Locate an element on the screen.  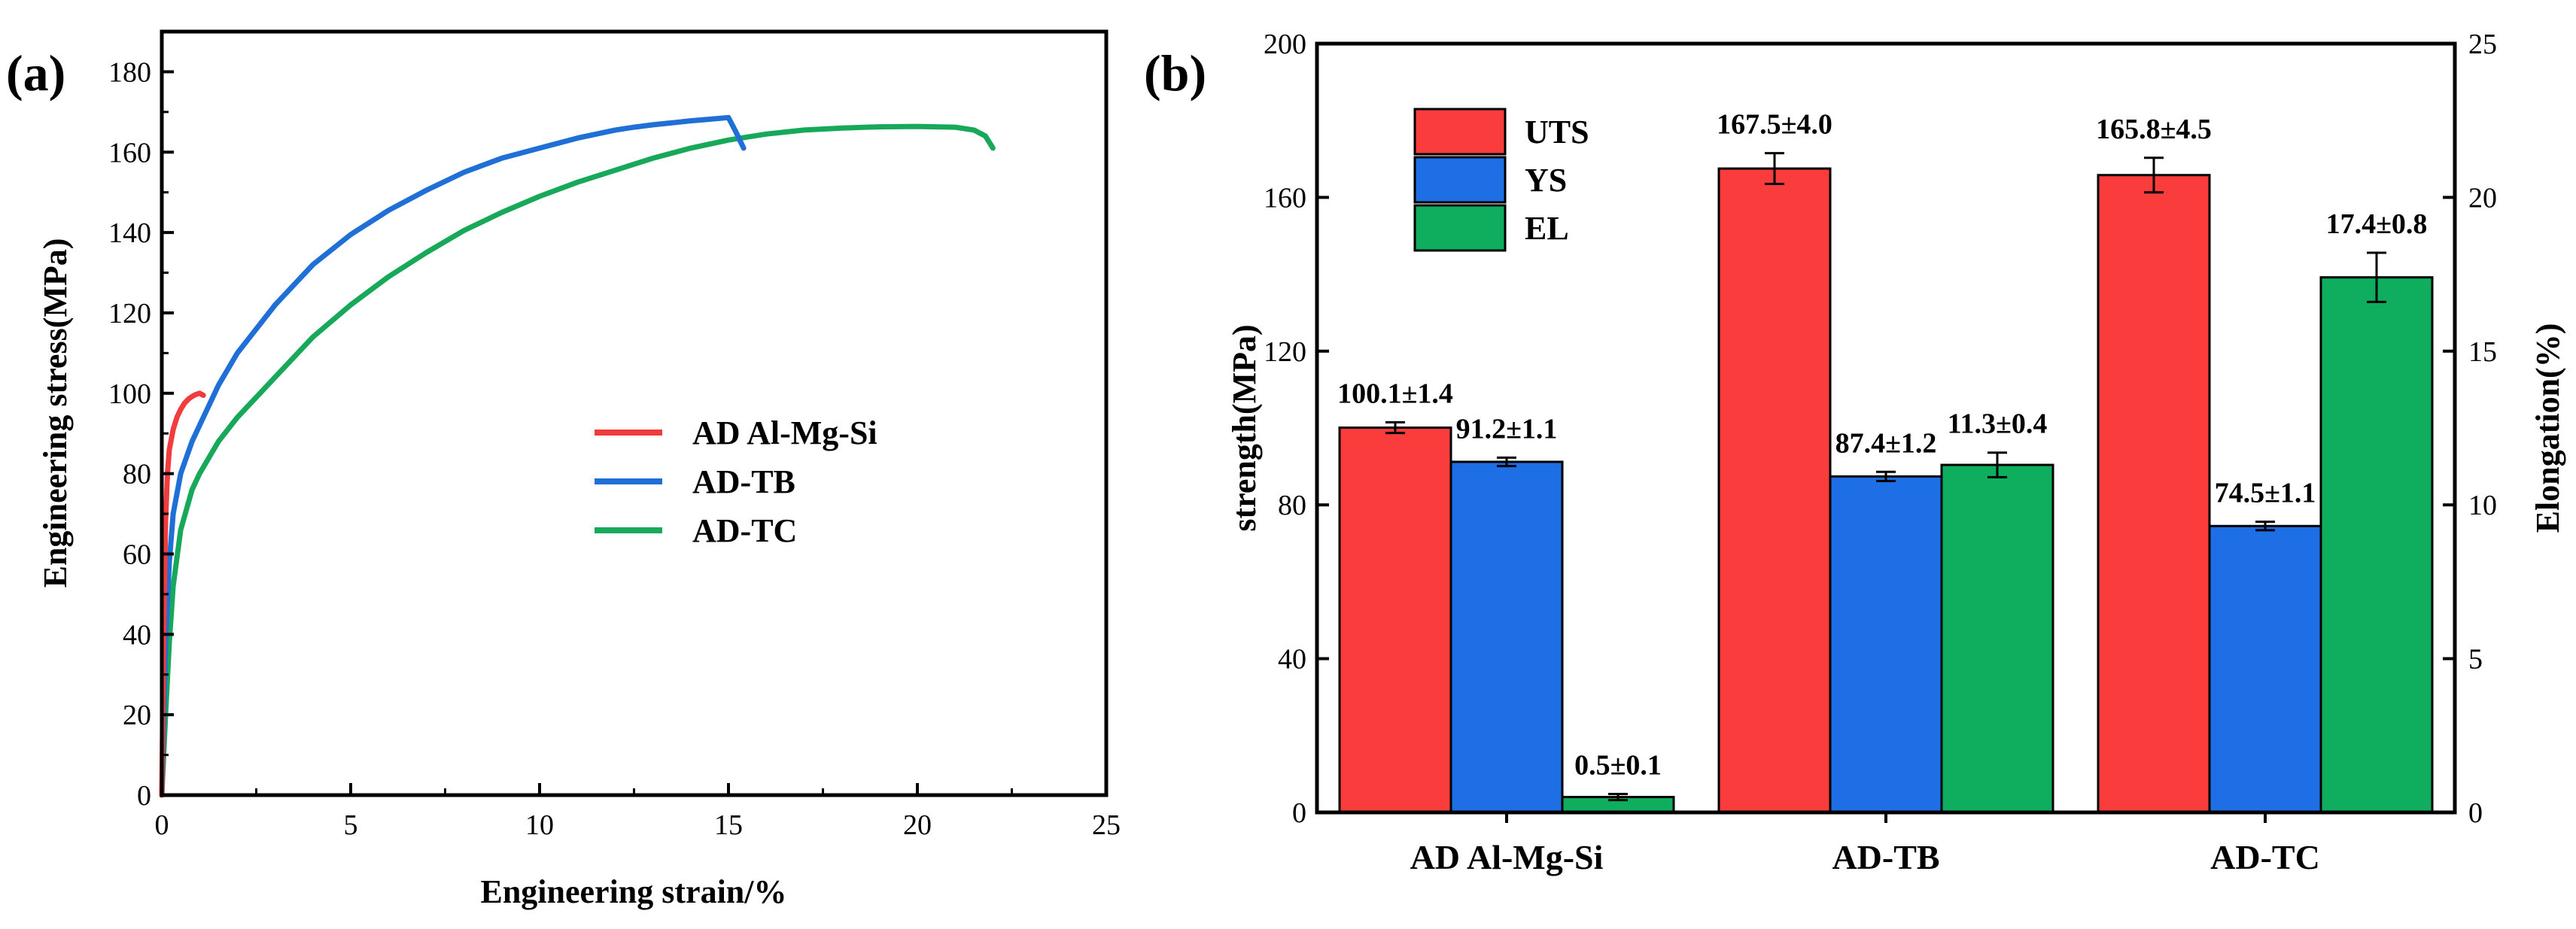
a-y-tick-label: 20 is located at coordinates (137, 716).